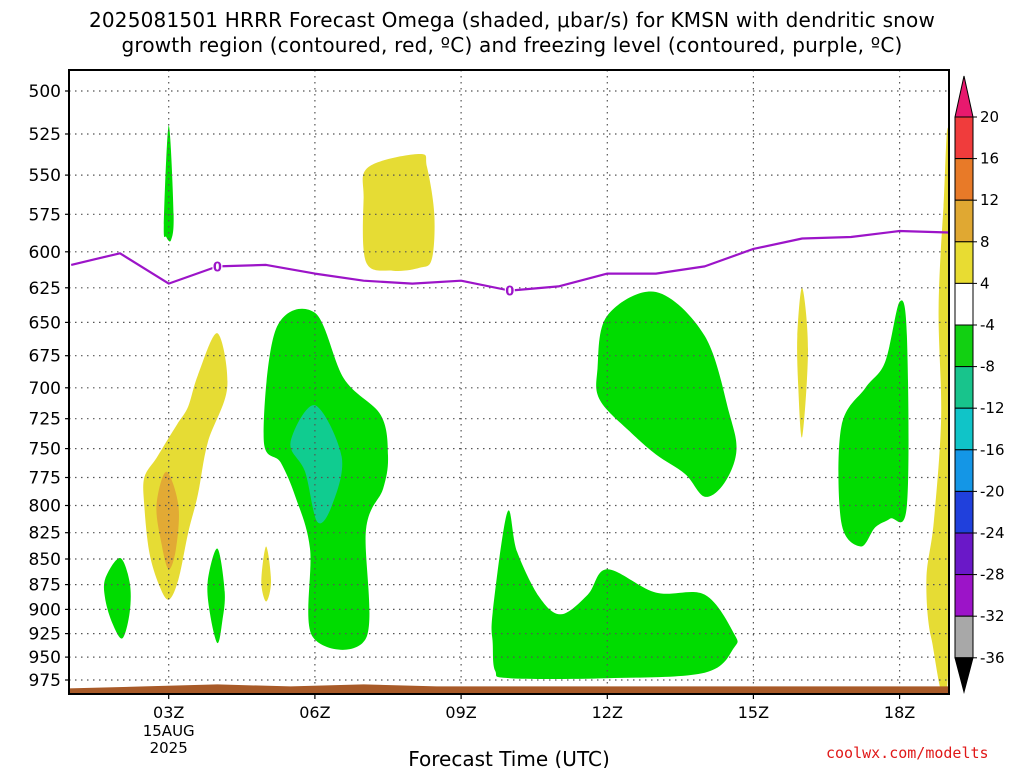 The width and height of the screenshot is (1024, 768). I want to click on y-tick-label-925: 925, so click(45, 635).